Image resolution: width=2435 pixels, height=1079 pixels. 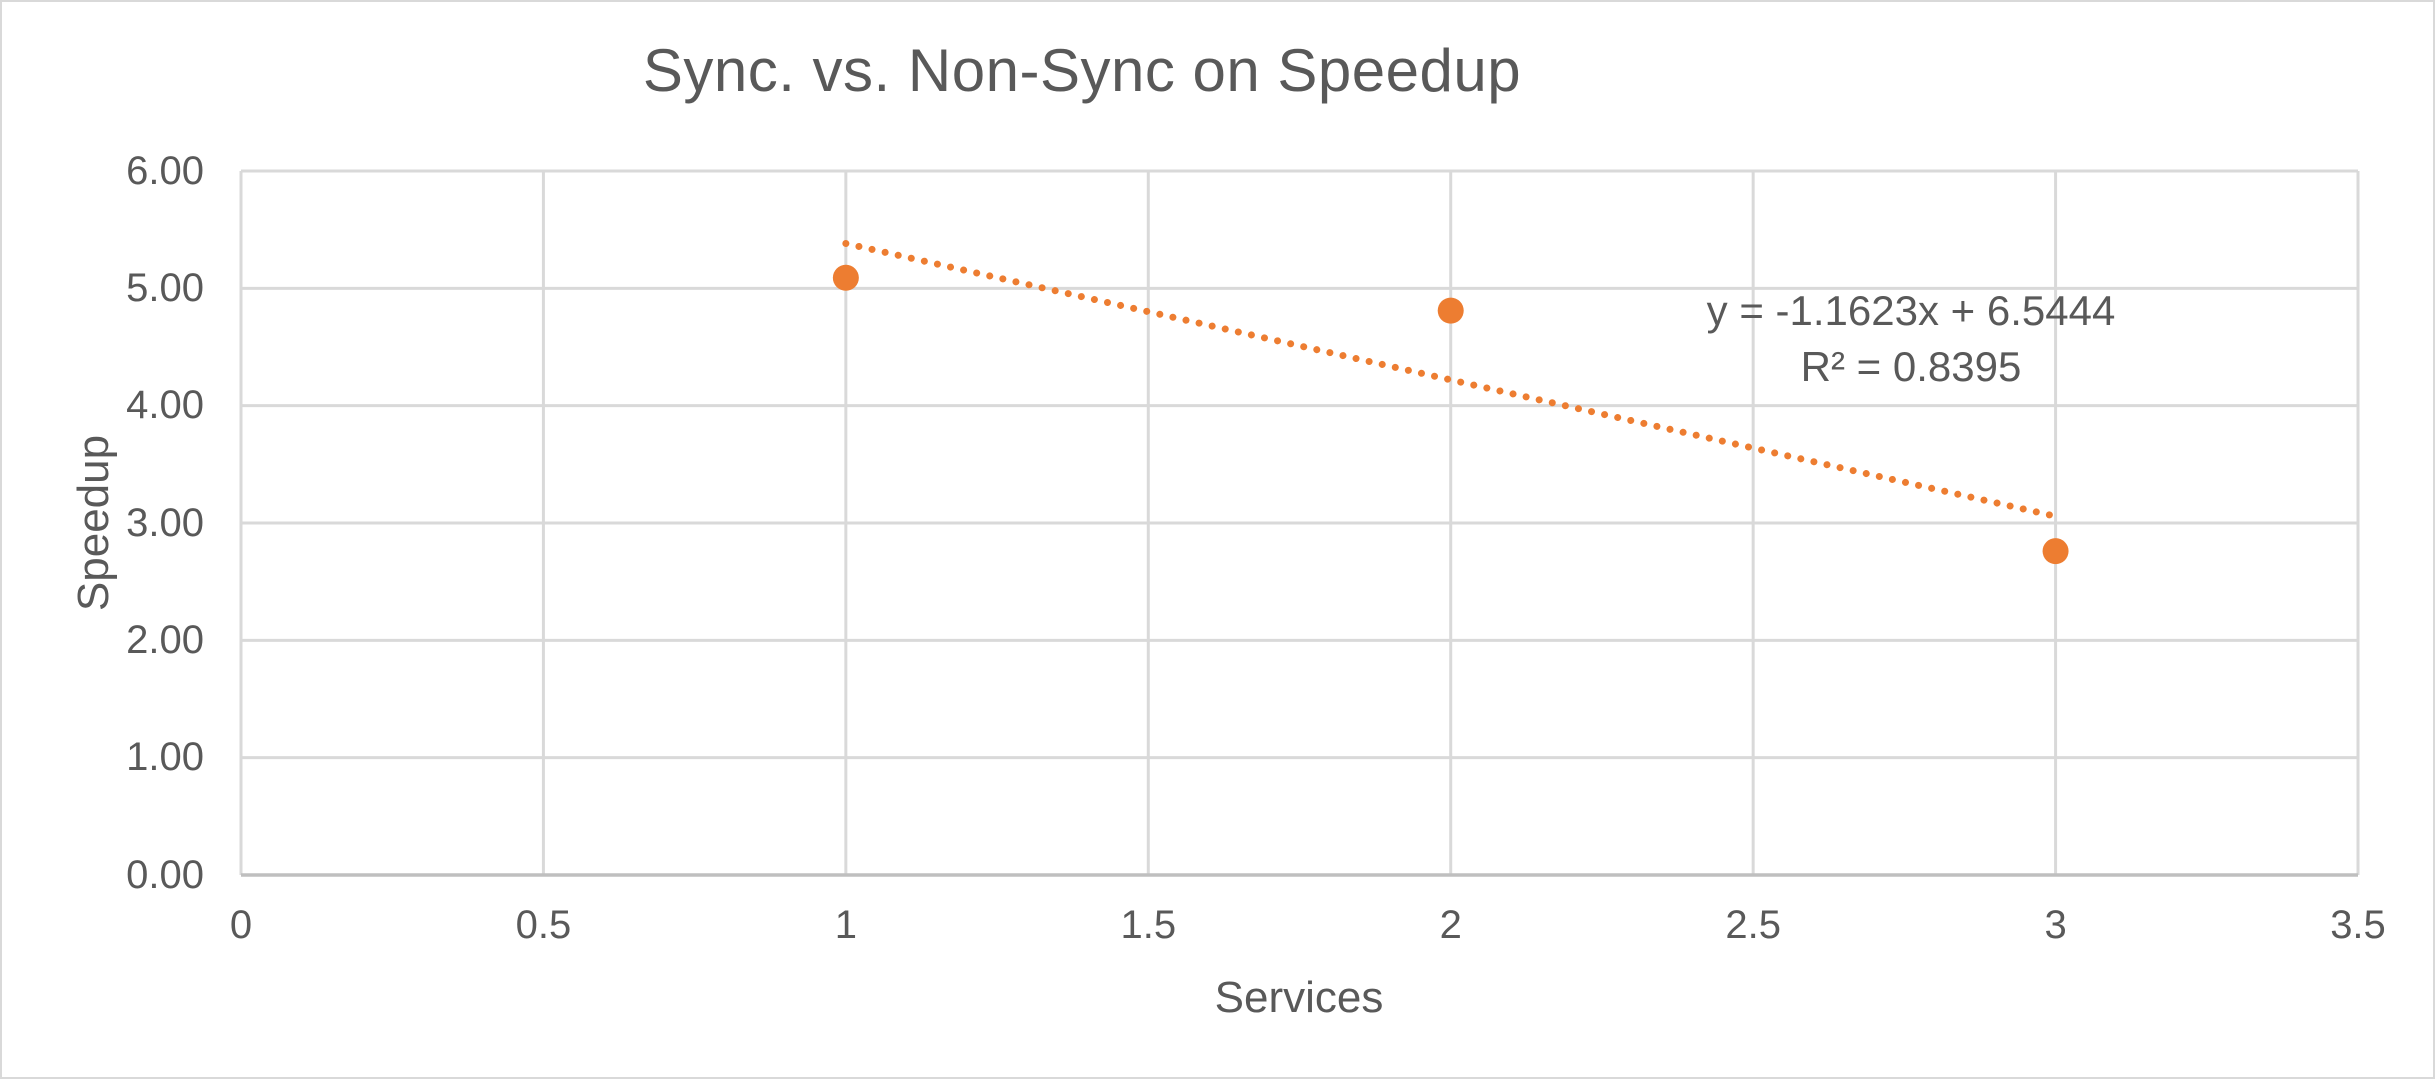 I want to click on x-tick-label: 1, so click(x=845, y=924).